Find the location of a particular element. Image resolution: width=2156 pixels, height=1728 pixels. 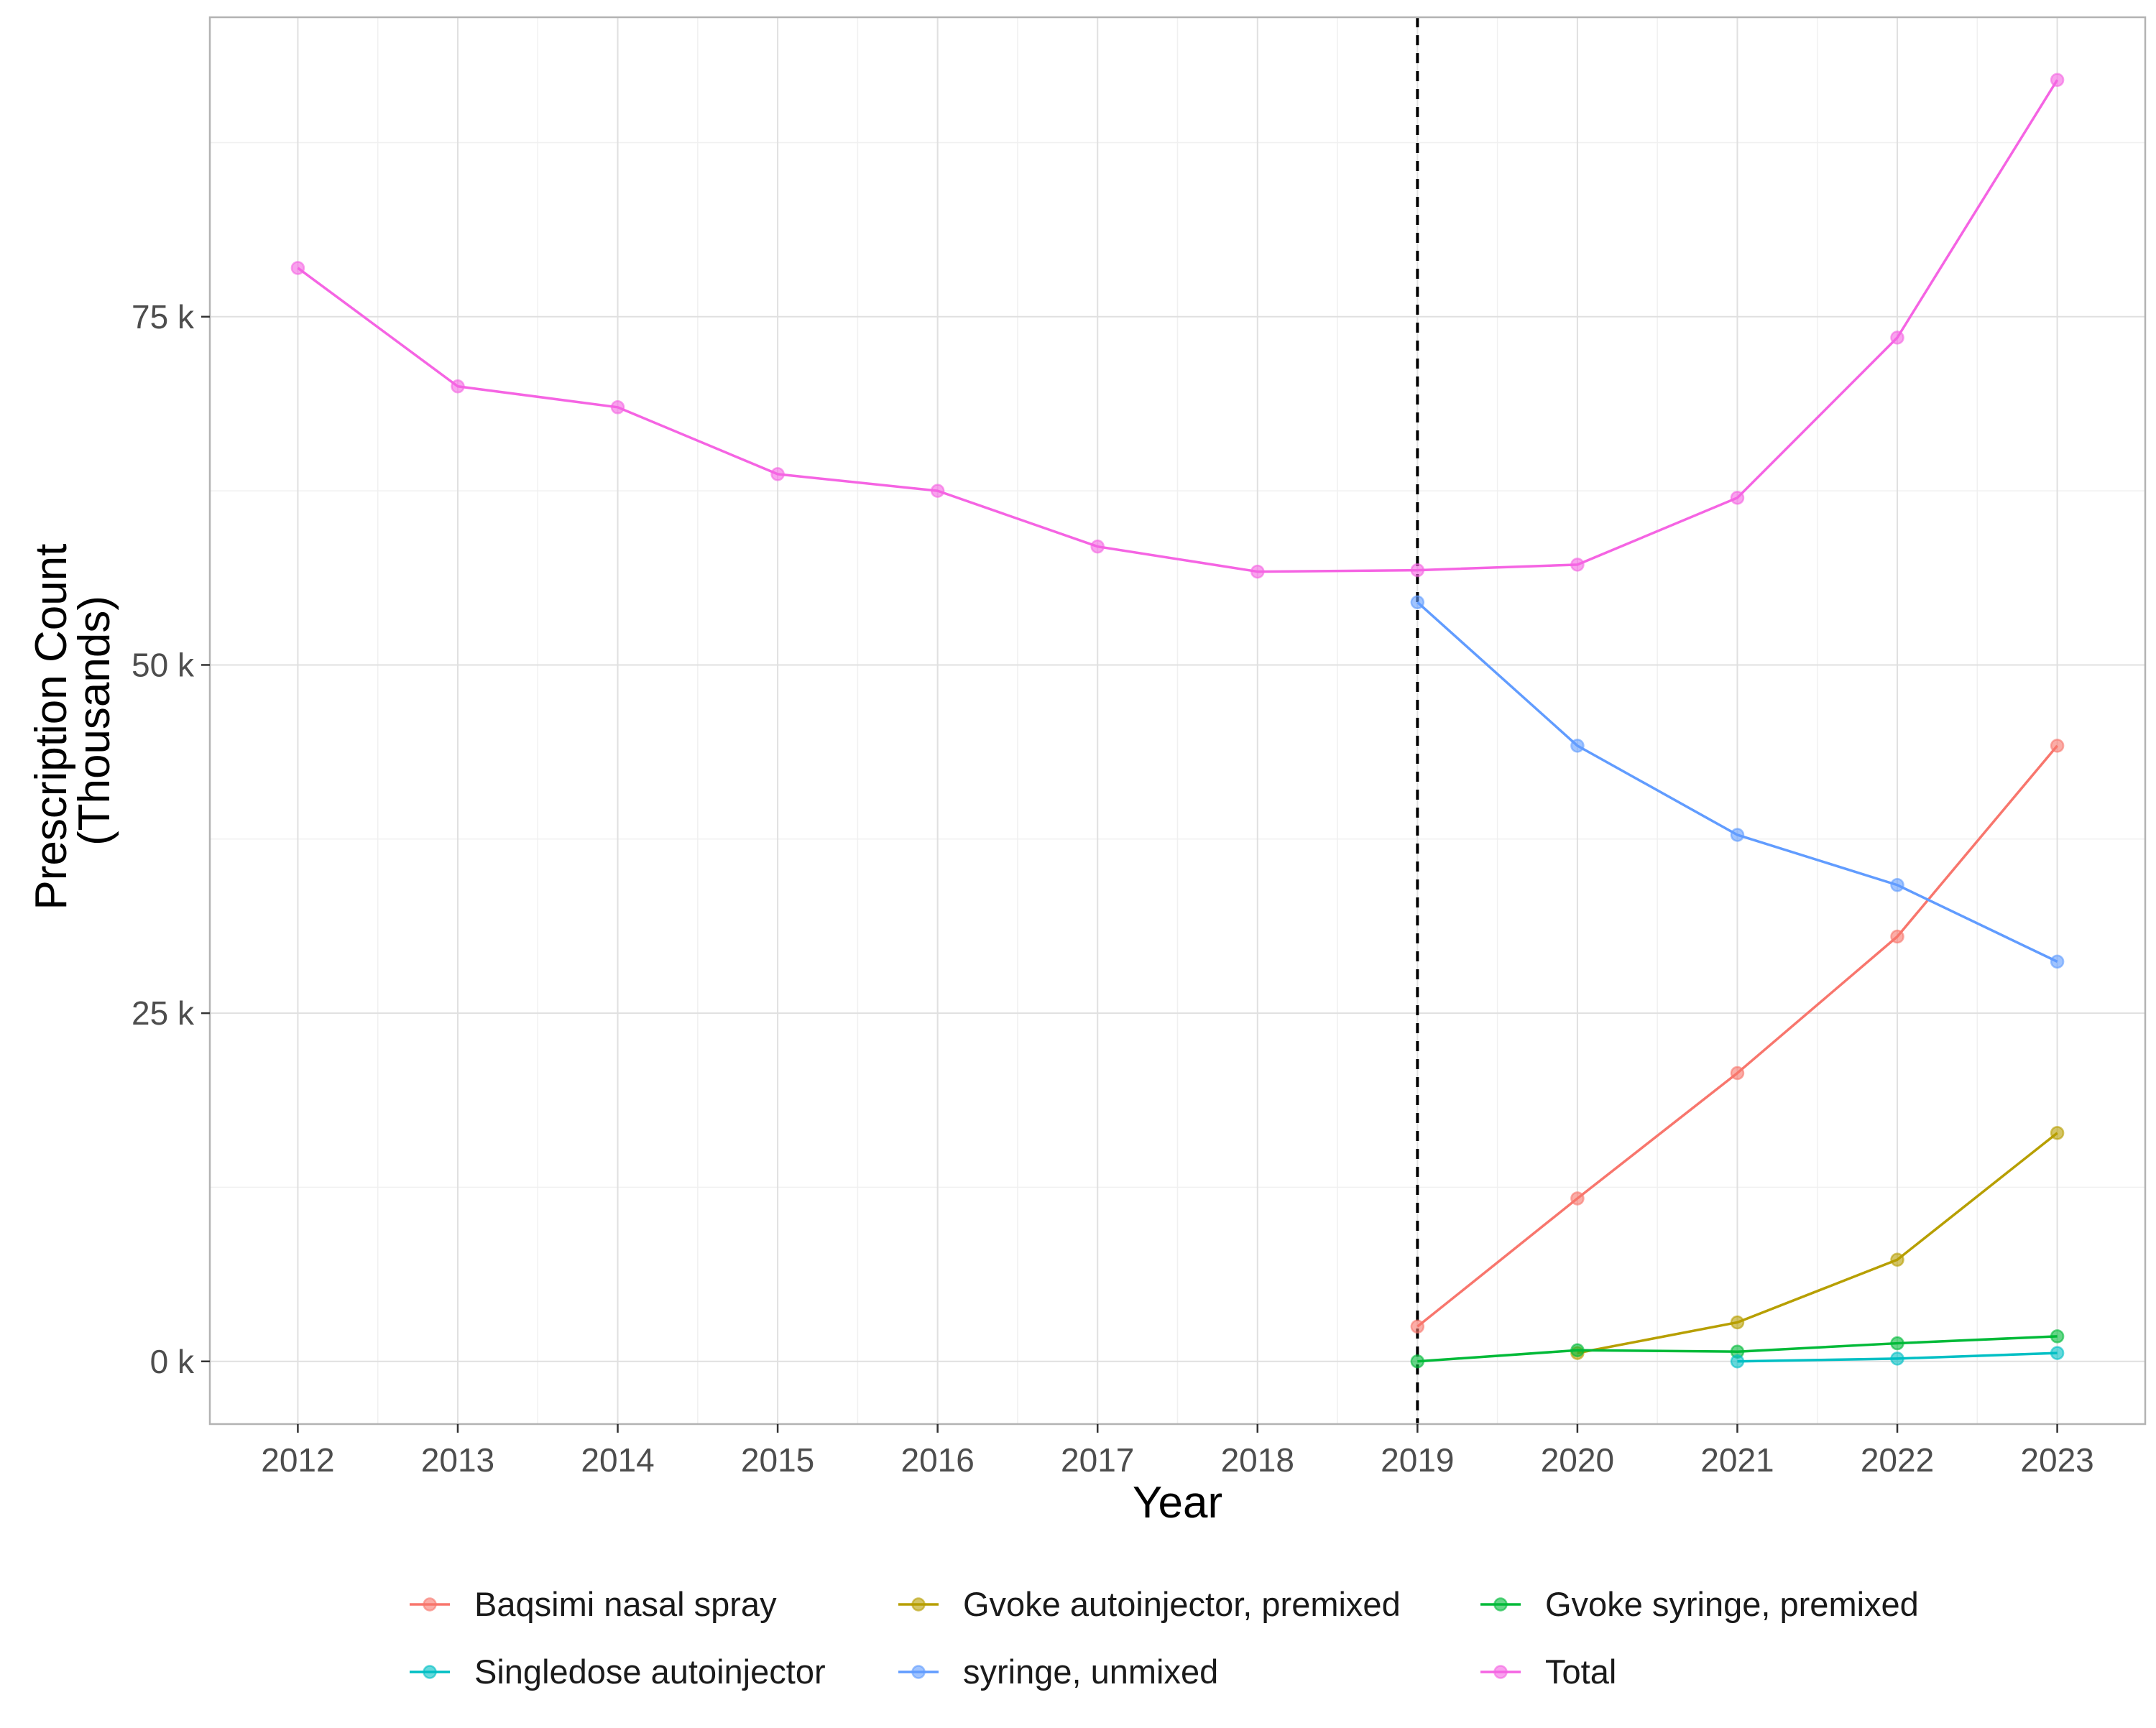

legend-item-3: Singledose autoinjector is located at coordinates (618, 1672).